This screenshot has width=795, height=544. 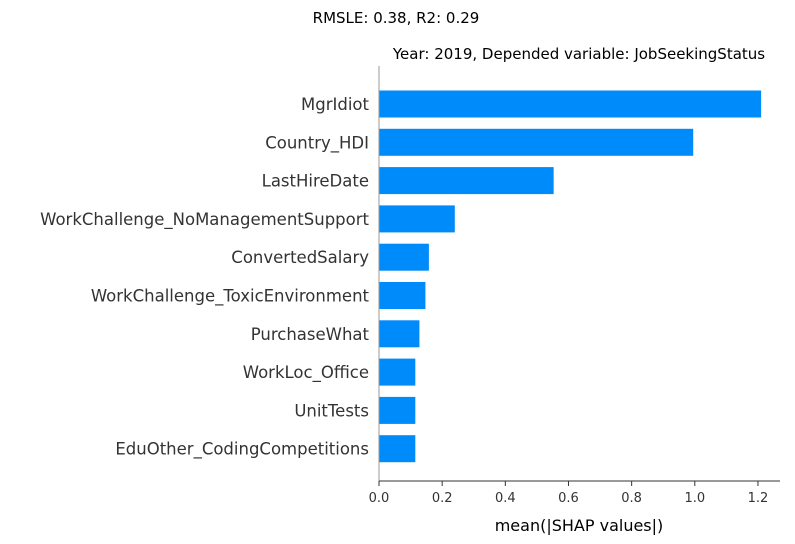 What do you see at coordinates (204, 220) in the screenshot?
I see `category-label-3: WorkChallenge_NoManagementSupport` at bounding box center [204, 220].